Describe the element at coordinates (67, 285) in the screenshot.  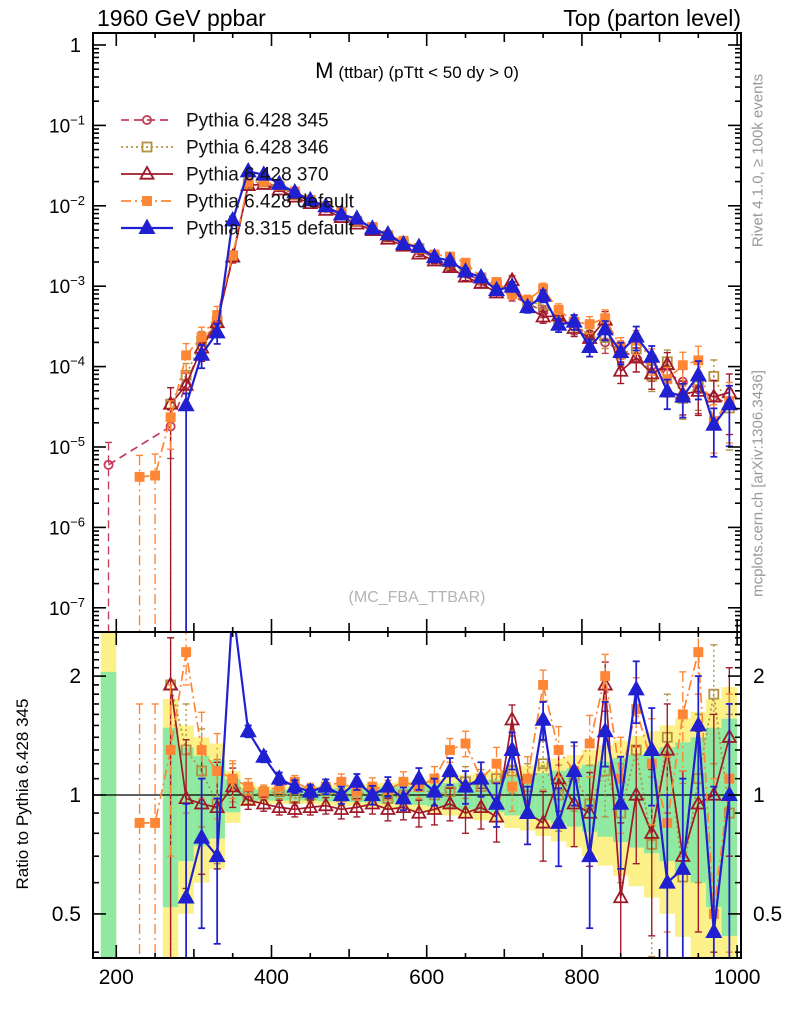
I see `svg-text: 10⁻³` at that location.